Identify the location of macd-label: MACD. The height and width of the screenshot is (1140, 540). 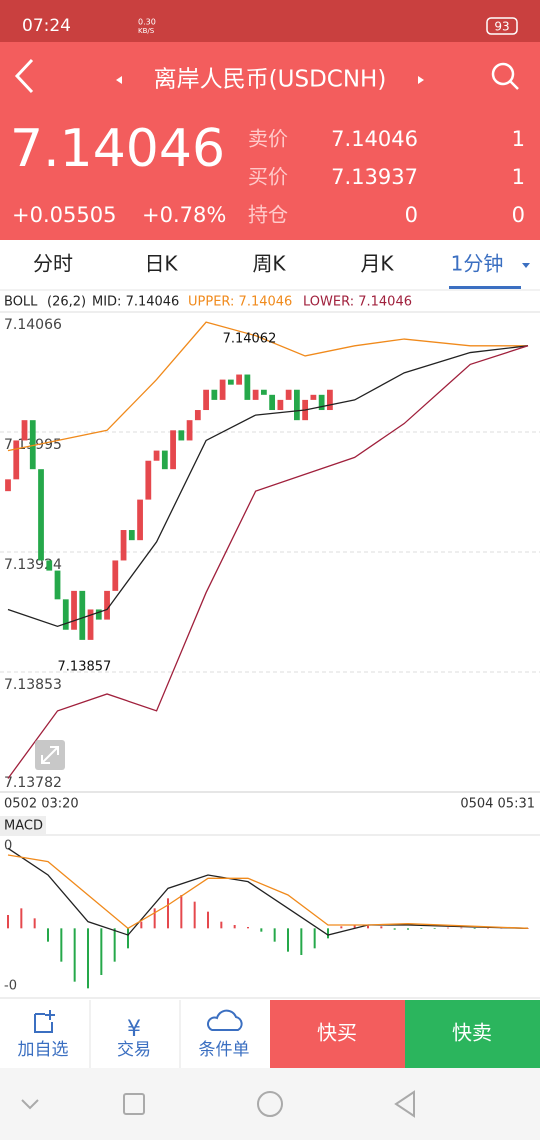
(23, 826).